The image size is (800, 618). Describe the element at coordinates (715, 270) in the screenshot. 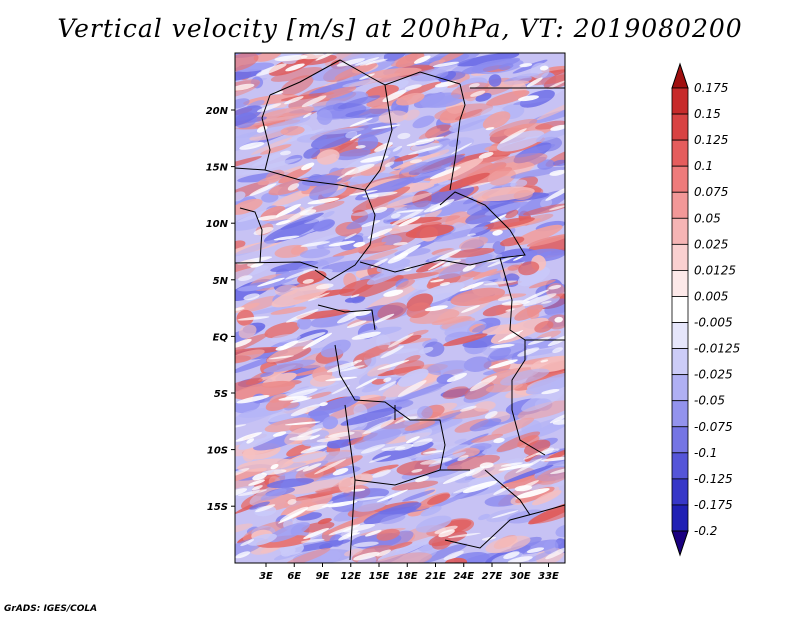

I see `colorbar-label: 0.0125` at that location.